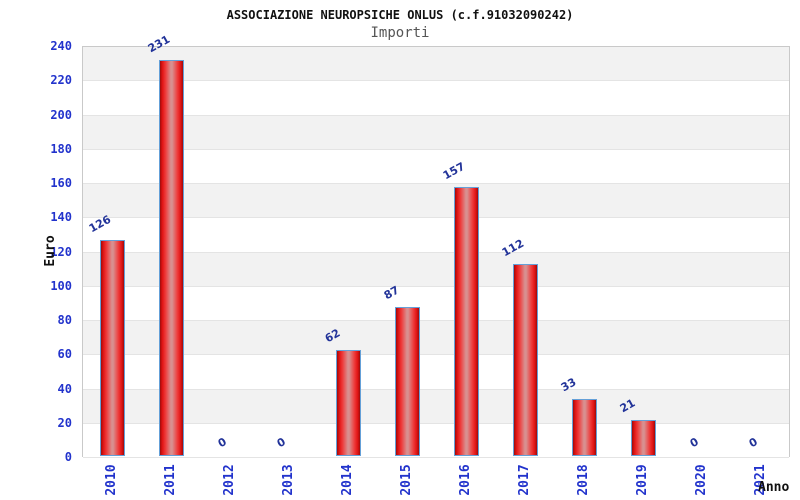  What do you see at coordinates (347, 480) in the screenshot?
I see `x-axis-tick-label: 2014` at bounding box center [347, 480].